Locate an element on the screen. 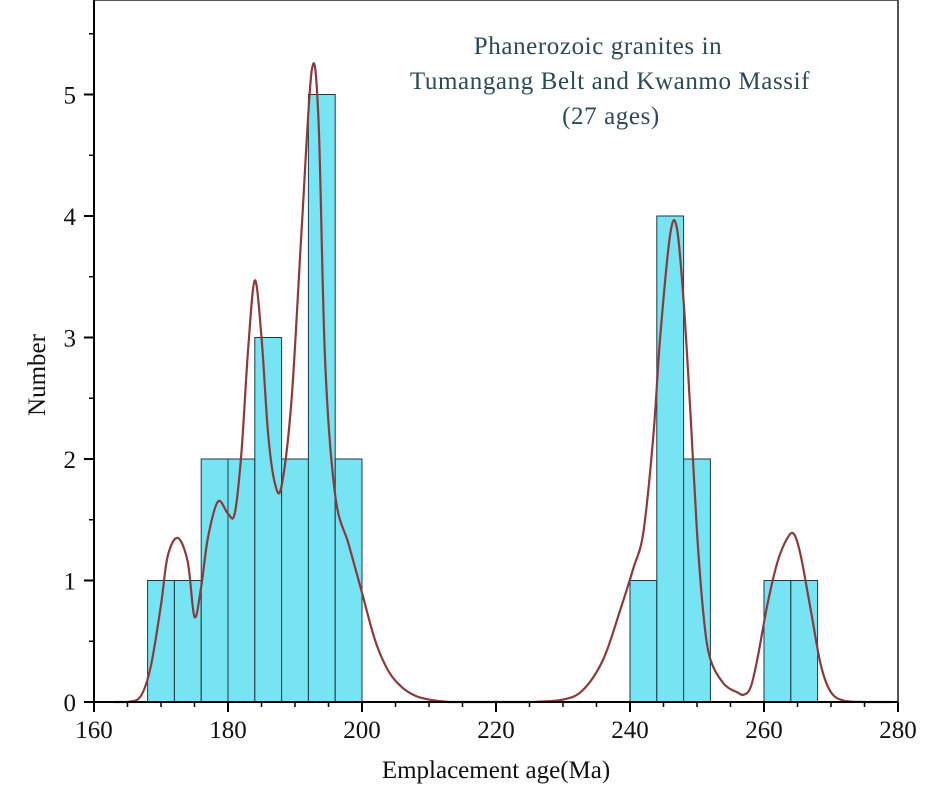 The image size is (945, 789). chart-title-line-3: (27 ages) is located at coordinates (611, 116).